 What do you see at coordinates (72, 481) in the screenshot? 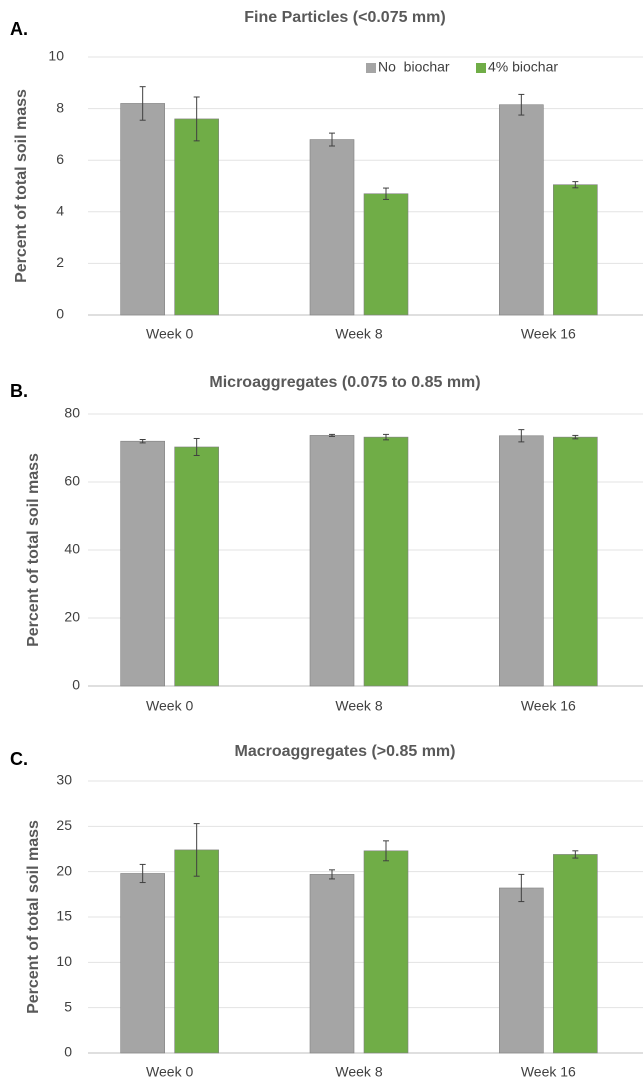
I see `y-tick-label: 60` at bounding box center [72, 481].